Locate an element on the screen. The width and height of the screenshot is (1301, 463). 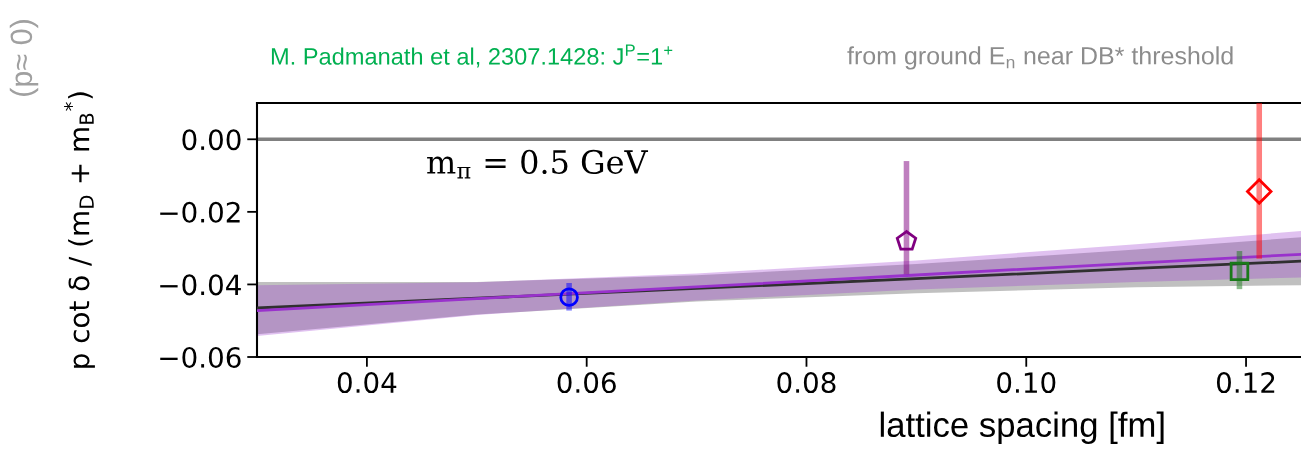
chart-title: M. Padmanath et al, 2307.1428: J$^{P}$=1$^{+}$ is located at coordinates (472, 56).